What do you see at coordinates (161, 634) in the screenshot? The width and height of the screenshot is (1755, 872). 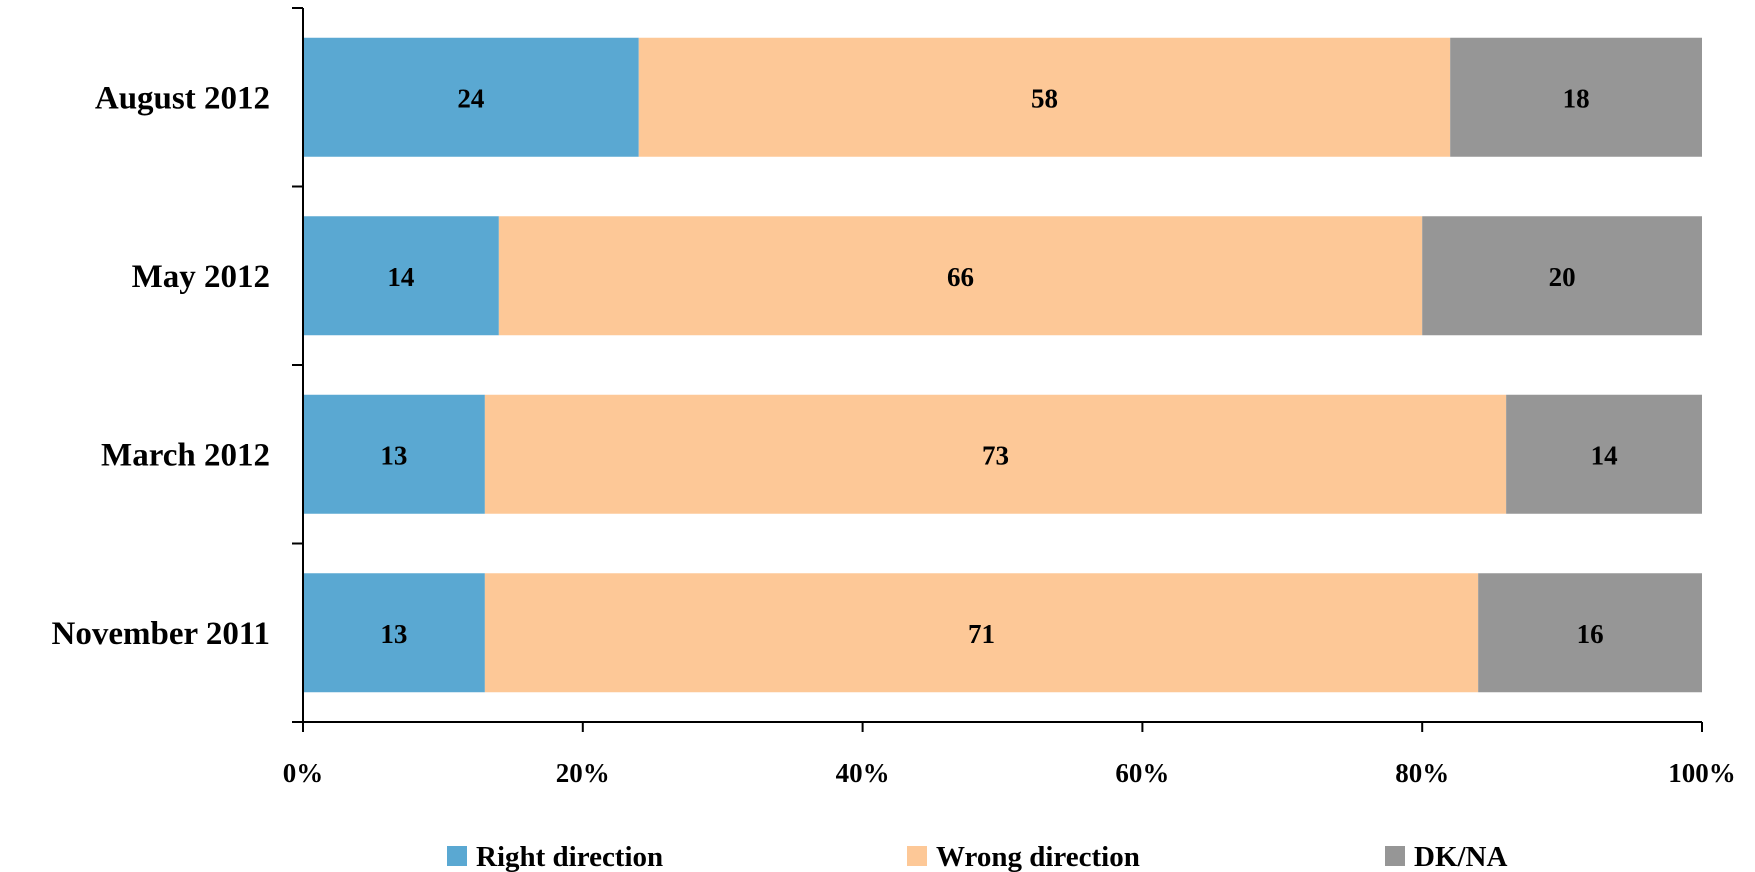 I see `category-label: November 2011` at bounding box center [161, 634].